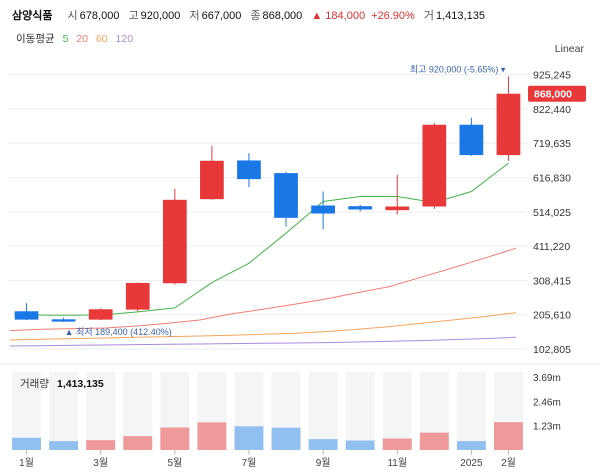  I want to click on y-tick-label: 925,245, so click(552, 76).